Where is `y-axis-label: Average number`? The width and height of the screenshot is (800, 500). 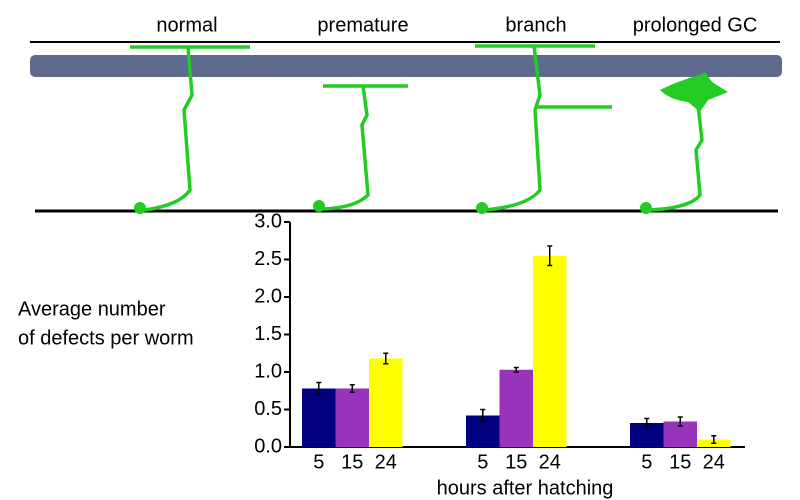 y-axis-label: Average number is located at coordinates (92, 309).